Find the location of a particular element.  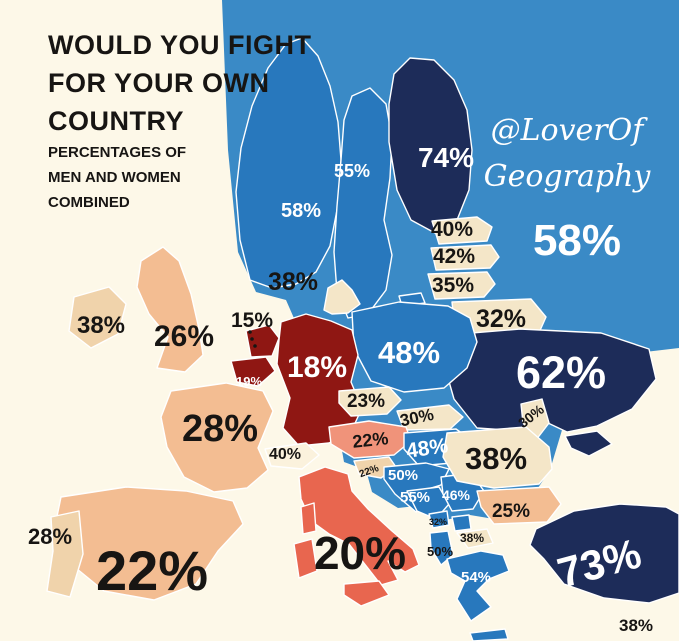

country-poland is located at coordinates (414, 347).